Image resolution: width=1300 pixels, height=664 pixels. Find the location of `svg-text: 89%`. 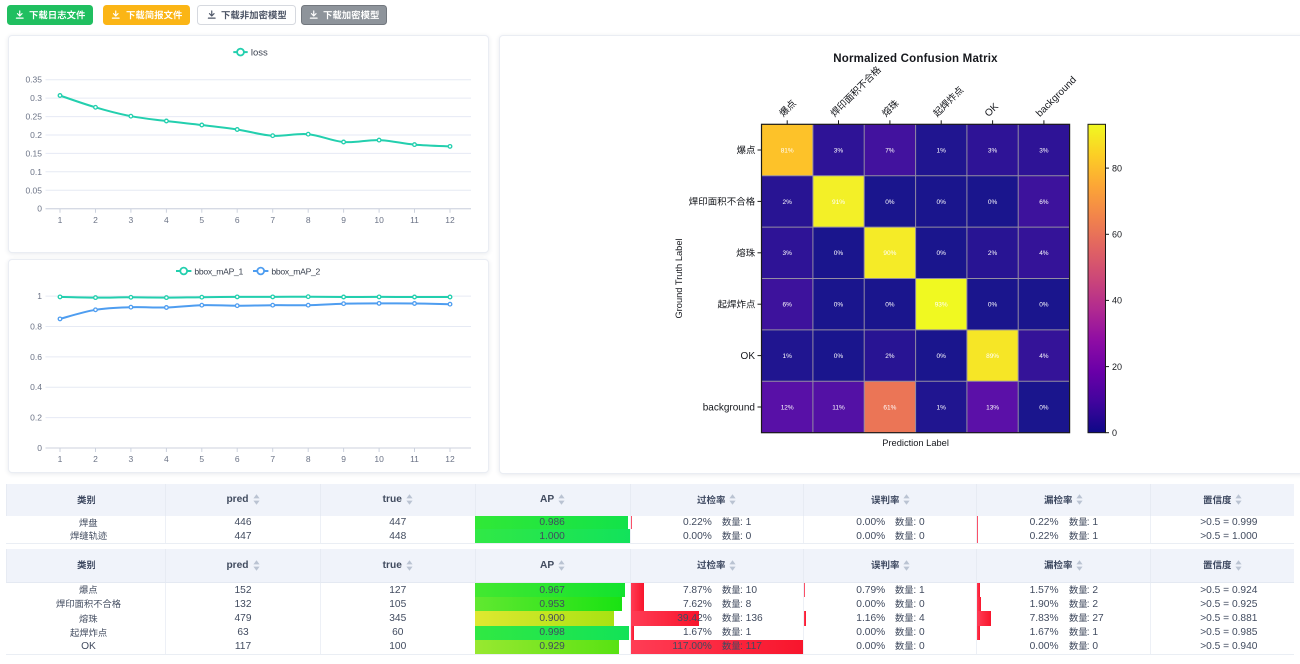

svg-text: 89% is located at coordinates (992, 356).